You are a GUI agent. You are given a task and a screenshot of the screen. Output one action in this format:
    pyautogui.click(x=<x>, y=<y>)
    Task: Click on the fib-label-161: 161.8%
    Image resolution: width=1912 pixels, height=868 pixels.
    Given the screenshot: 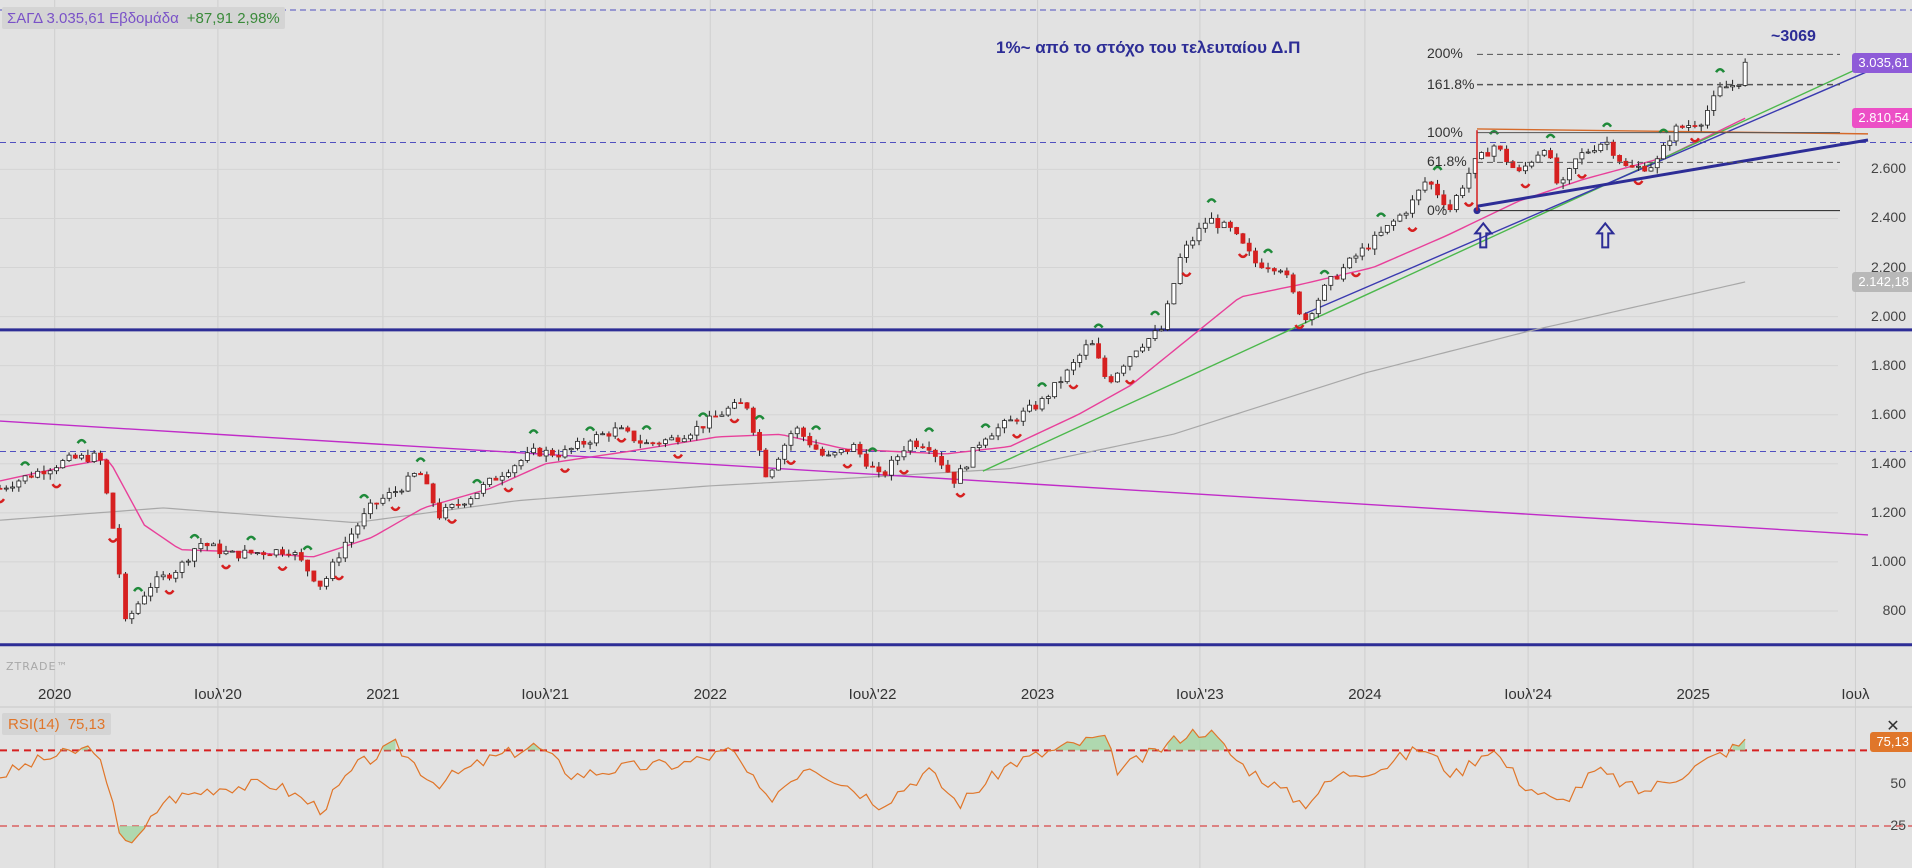 What is the action you would take?
    pyautogui.click(x=1451, y=83)
    